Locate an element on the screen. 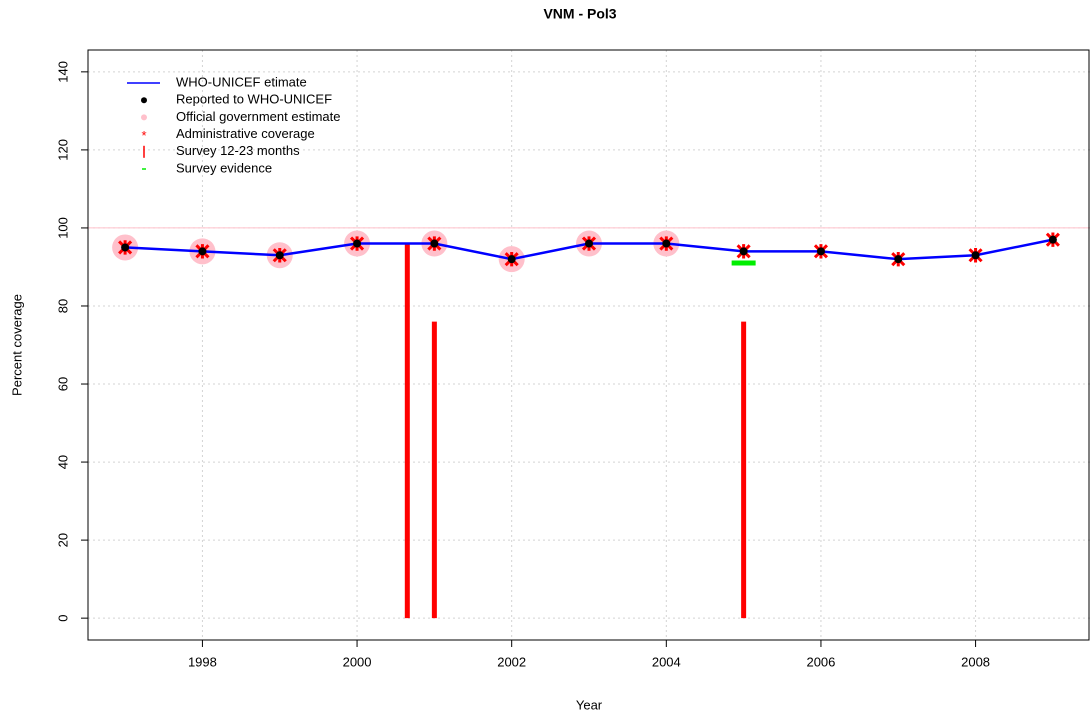 The height and width of the screenshot is (717, 1090). legend-label: Official government estimate is located at coordinates (258, 116).